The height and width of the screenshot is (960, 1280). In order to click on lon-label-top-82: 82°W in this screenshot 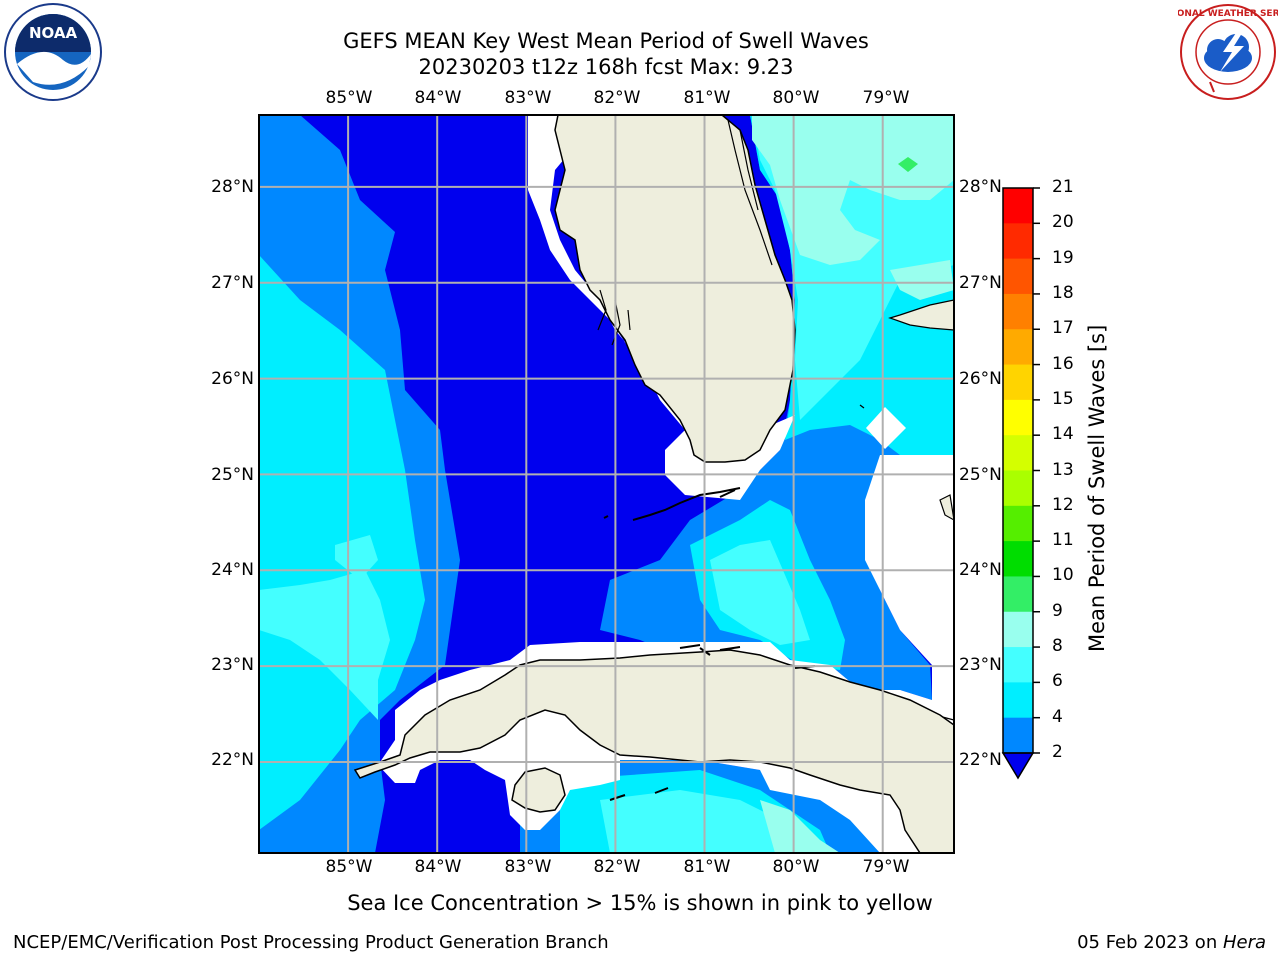, I will do `click(617, 98)`.